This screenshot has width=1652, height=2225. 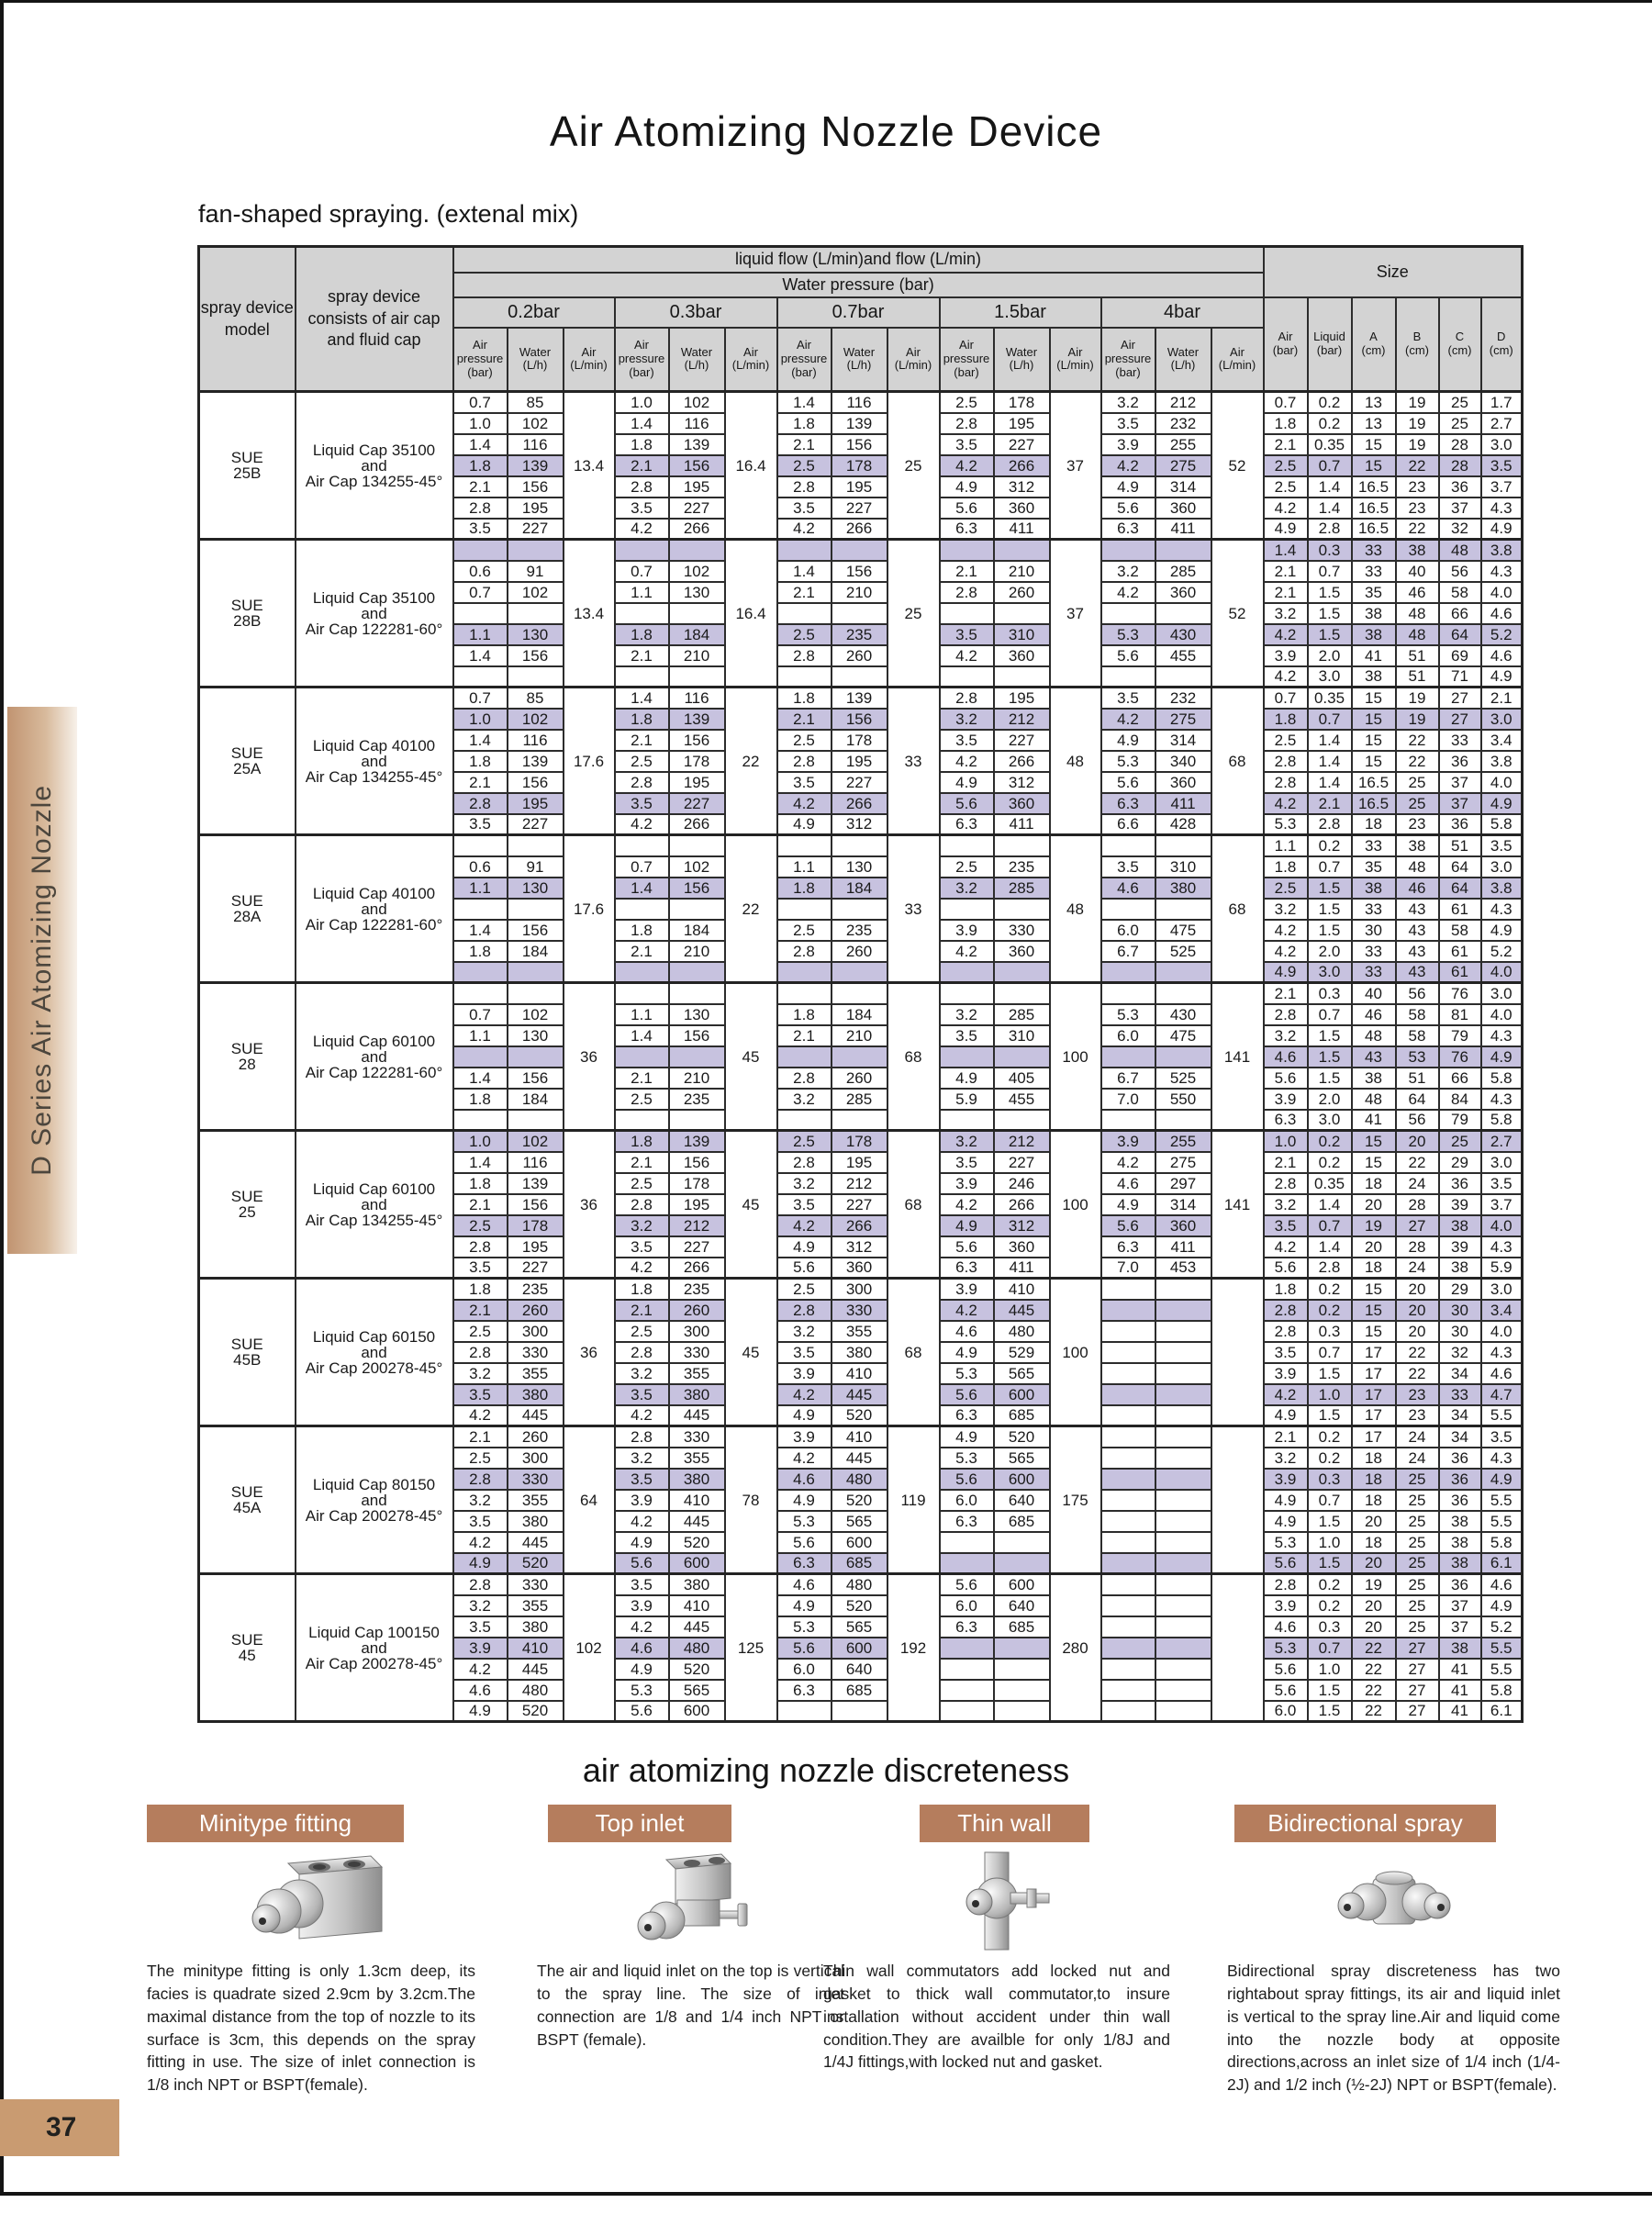 What do you see at coordinates (1022, 634) in the screenshot?
I see `water-flow-value: 310` at bounding box center [1022, 634].